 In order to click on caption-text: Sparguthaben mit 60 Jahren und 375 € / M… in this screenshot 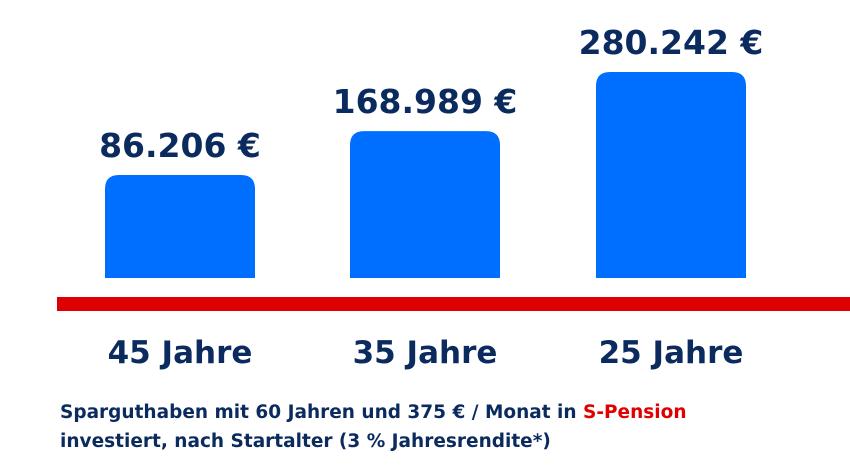, I will do `click(321, 412)`.